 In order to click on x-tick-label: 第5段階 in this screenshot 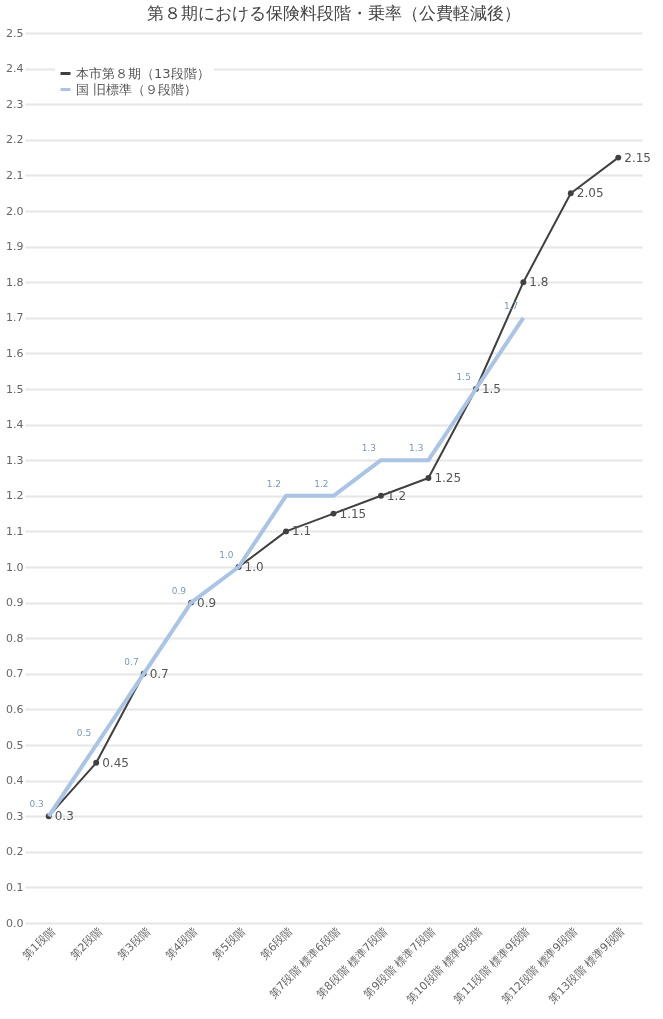, I will do `click(229, 943)`.